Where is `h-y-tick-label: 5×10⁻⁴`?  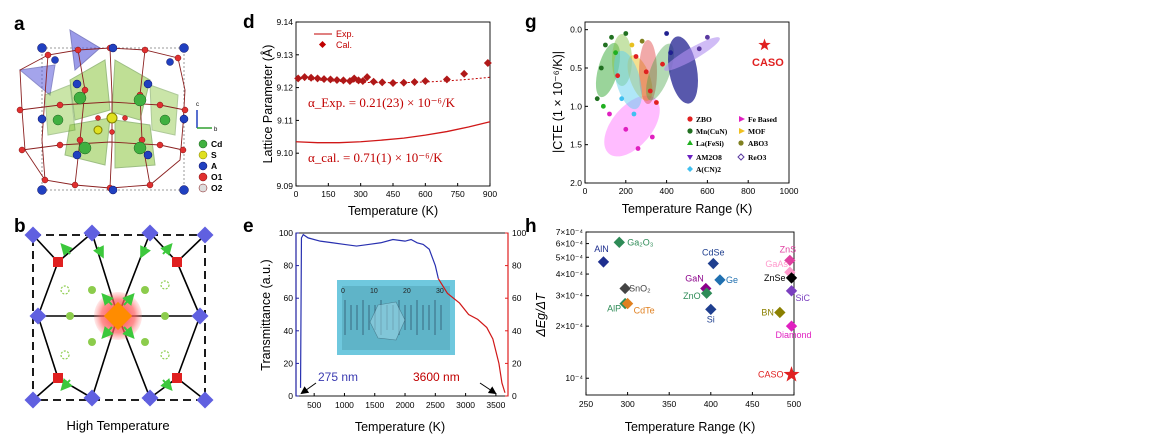 h-y-tick-label: 5×10⁻⁴ is located at coordinates (570, 257).